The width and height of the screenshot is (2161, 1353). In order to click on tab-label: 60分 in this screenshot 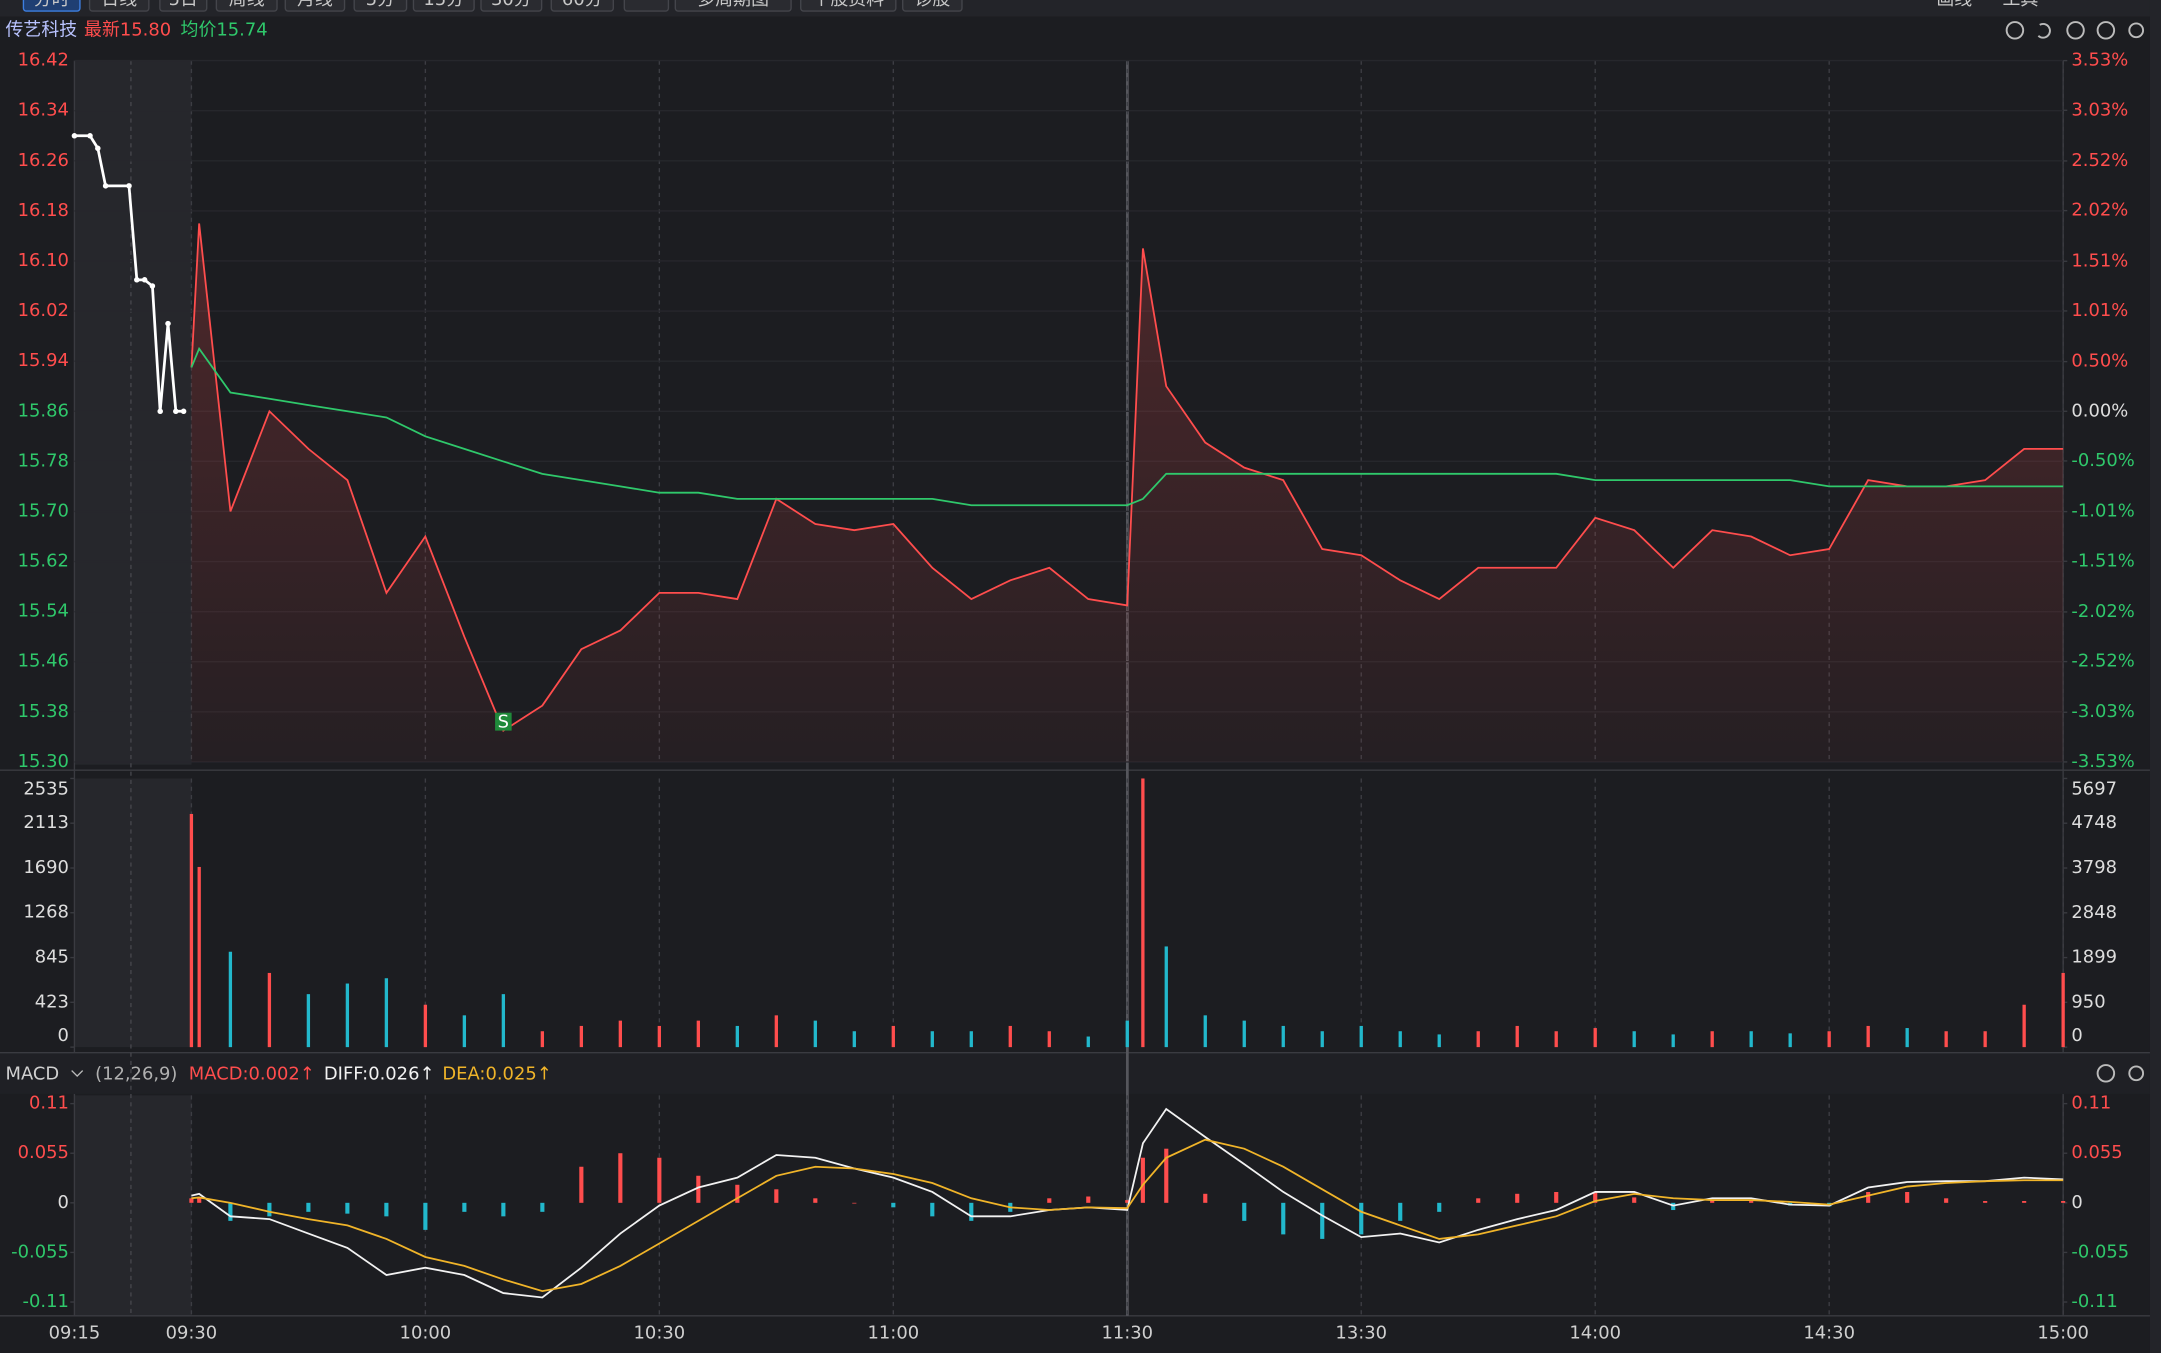, I will do `click(582, 5)`.